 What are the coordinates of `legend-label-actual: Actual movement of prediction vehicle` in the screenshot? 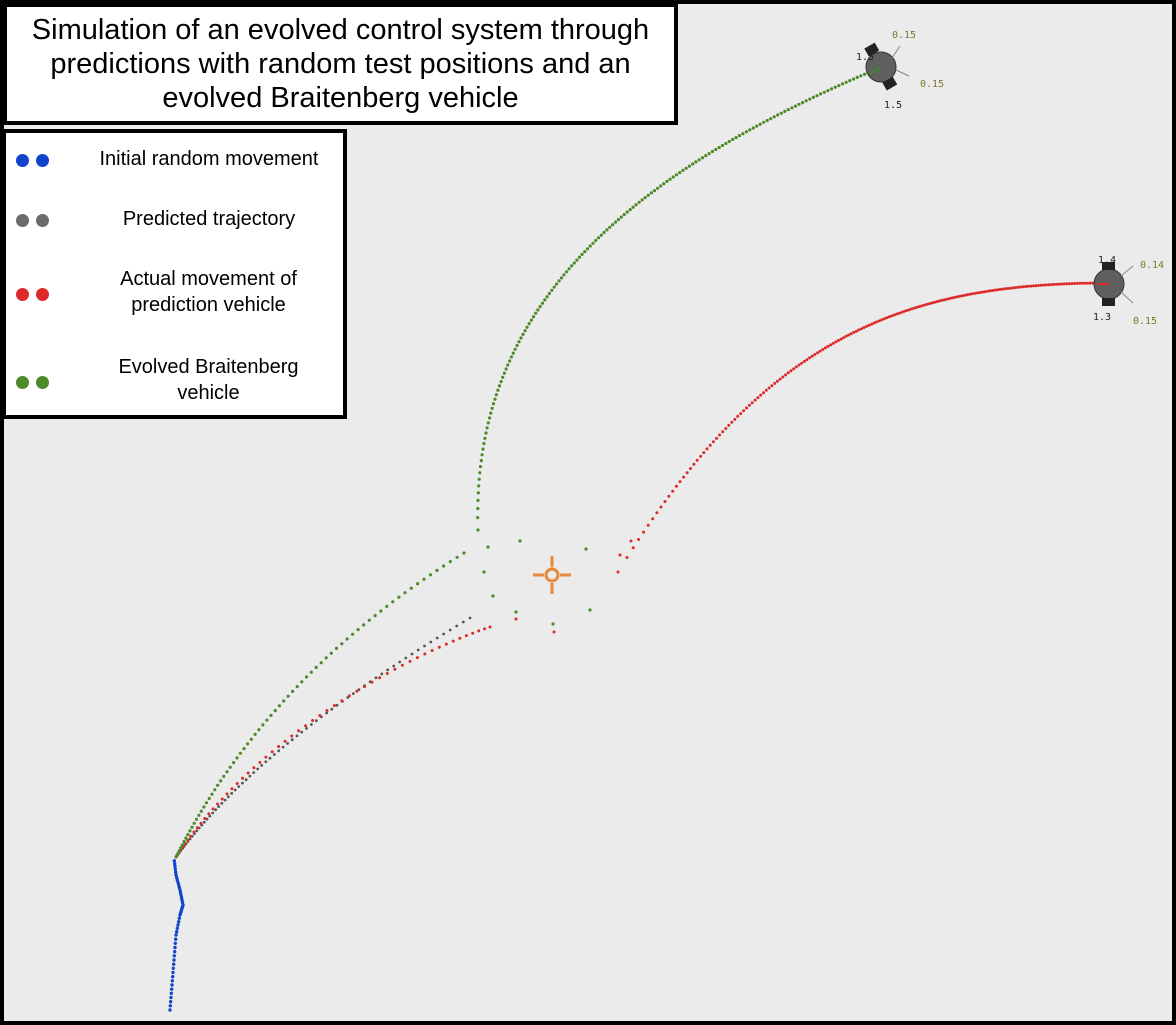 It's located at (208, 292).